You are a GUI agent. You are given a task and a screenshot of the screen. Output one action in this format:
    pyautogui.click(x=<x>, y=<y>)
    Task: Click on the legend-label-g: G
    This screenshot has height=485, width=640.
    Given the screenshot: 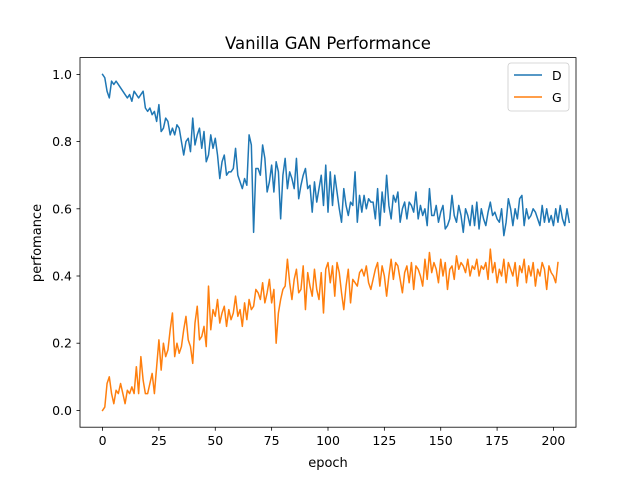 What is the action you would take?
    pyautogui.click(x=557, y=97)
    